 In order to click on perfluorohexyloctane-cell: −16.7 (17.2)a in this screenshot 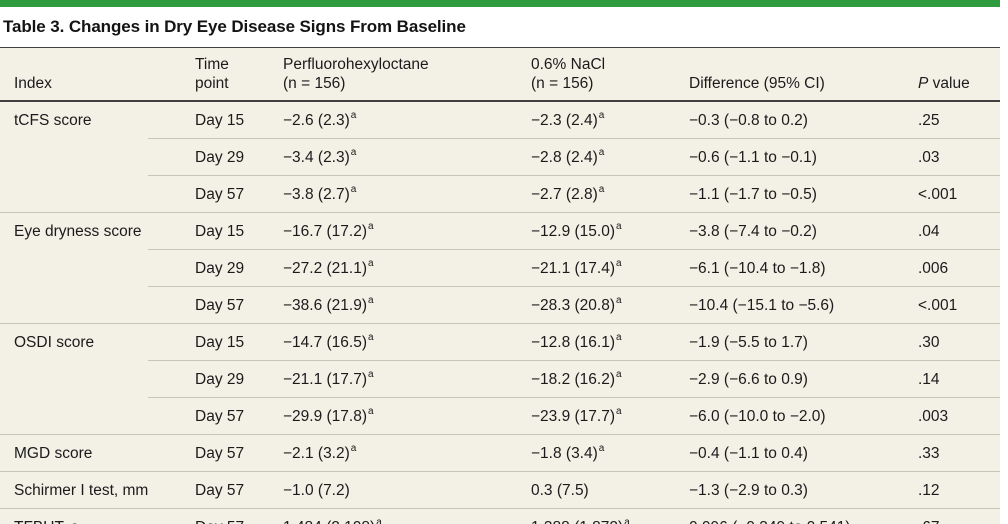, I will do `click(393, 231)`.